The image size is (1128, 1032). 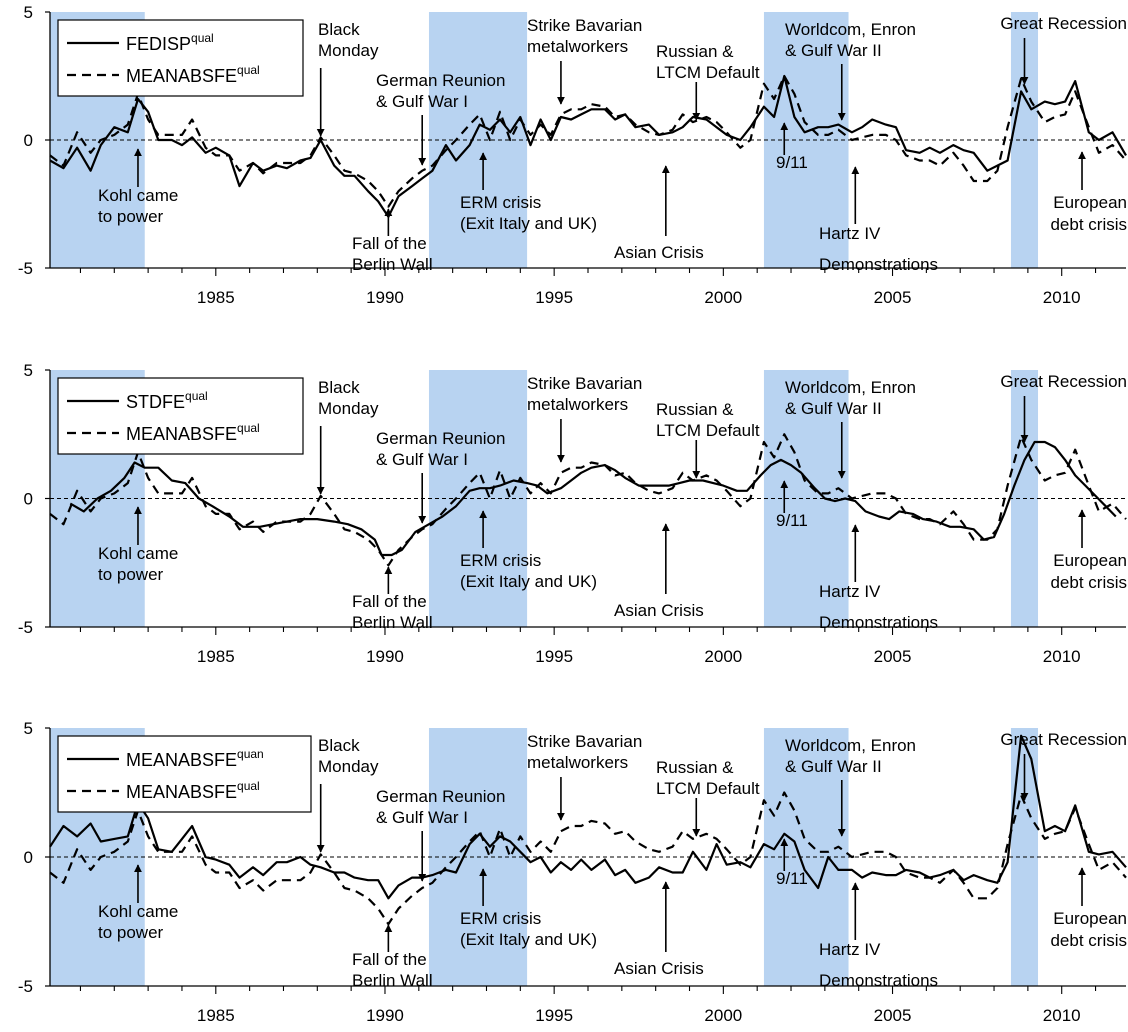 I want to click on annotation-label: Black, so click(x=339, y=29).